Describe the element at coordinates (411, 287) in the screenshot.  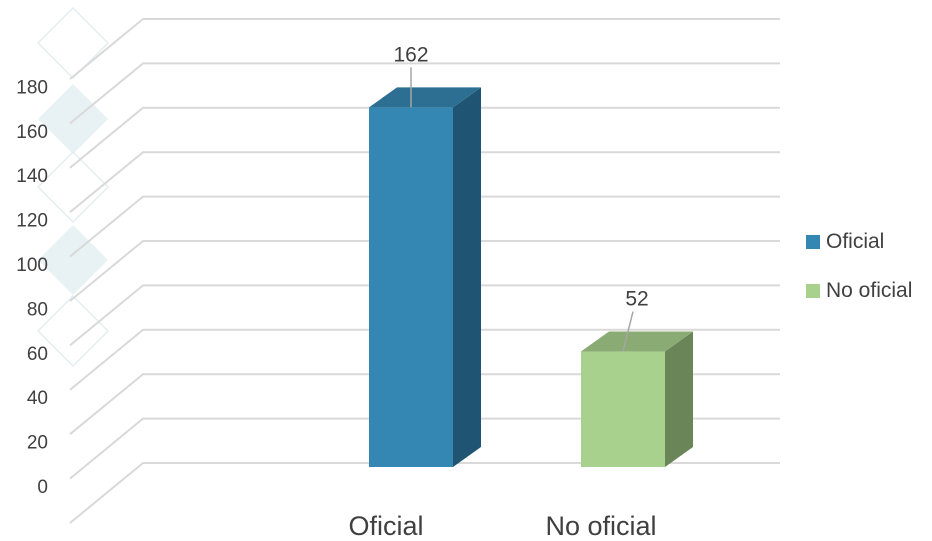
I see `bar-oficial` at that location.